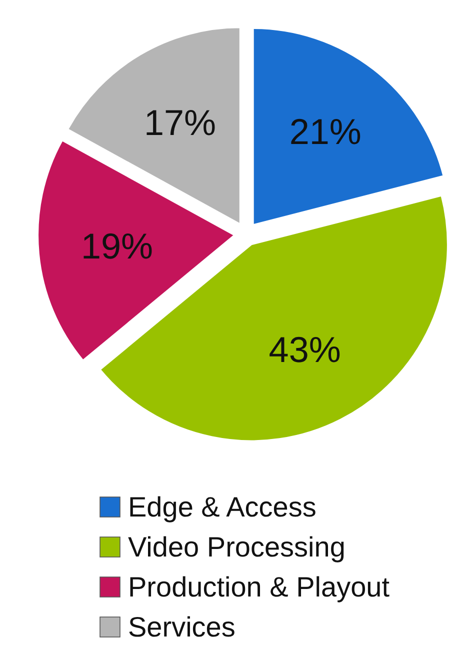 This screenshot has height=648, width=460. What do you see at coordinates (304, 349) in the screenshot?
I see `data-label: 43%` at bounding box center [304, 349].